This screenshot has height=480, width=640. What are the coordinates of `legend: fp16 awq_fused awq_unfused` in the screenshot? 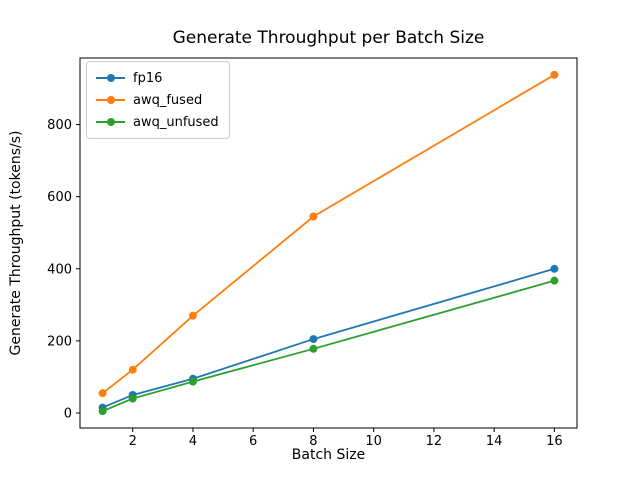 It's located at (158, 100).